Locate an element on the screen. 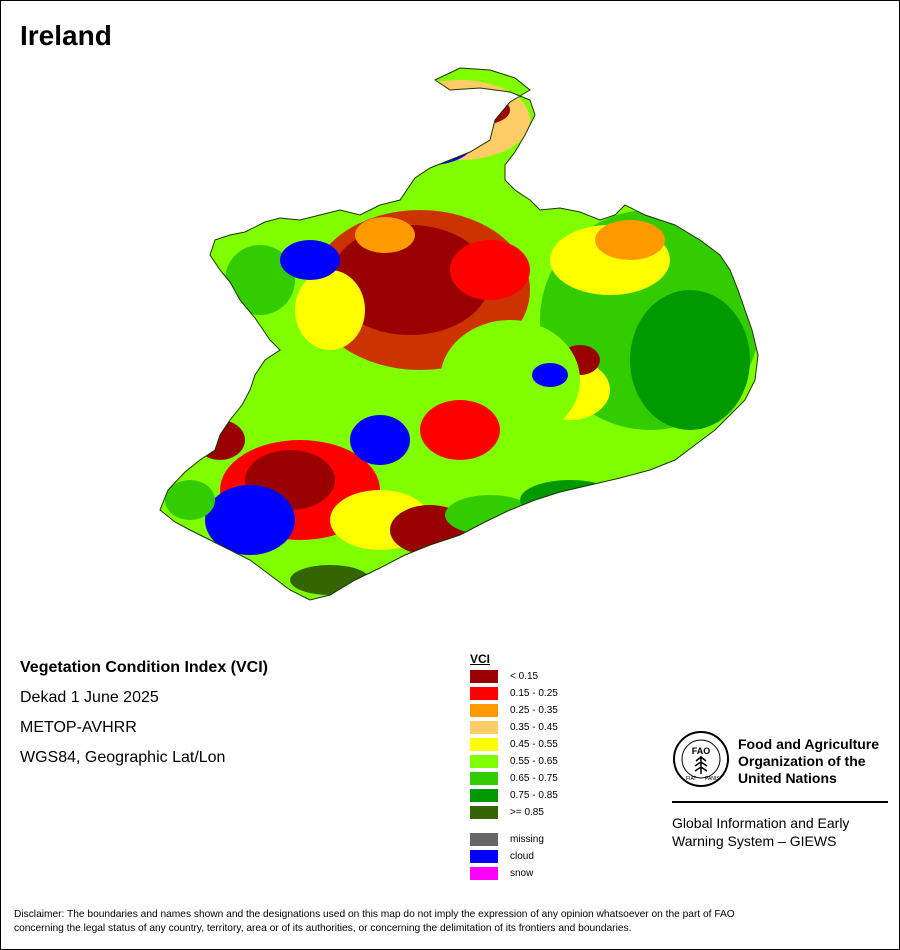  org-line-2: Organization of the is located at coordinates (802, 761).